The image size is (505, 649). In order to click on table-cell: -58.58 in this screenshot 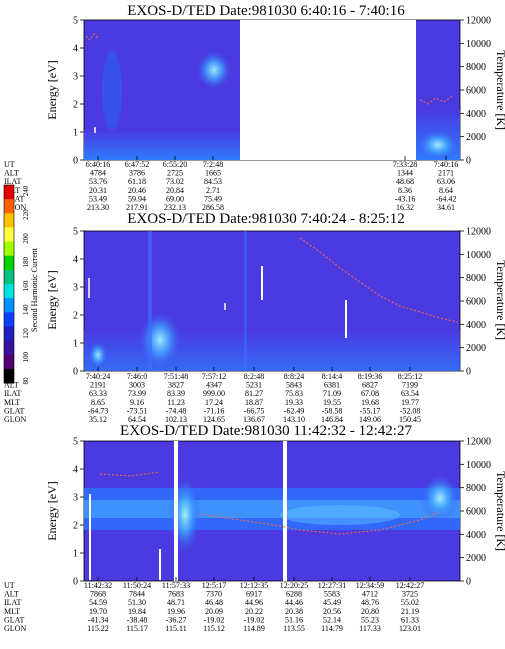, I will do `click(332, 410)`.